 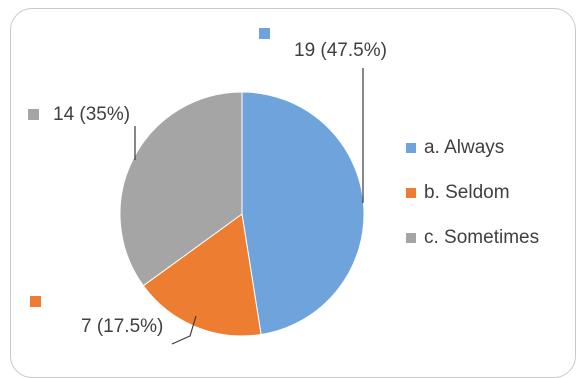 What do you see at coordinates (411, 148) in the screenshot?
I see `legend-swatch-always` at bounding box center [411, 148].